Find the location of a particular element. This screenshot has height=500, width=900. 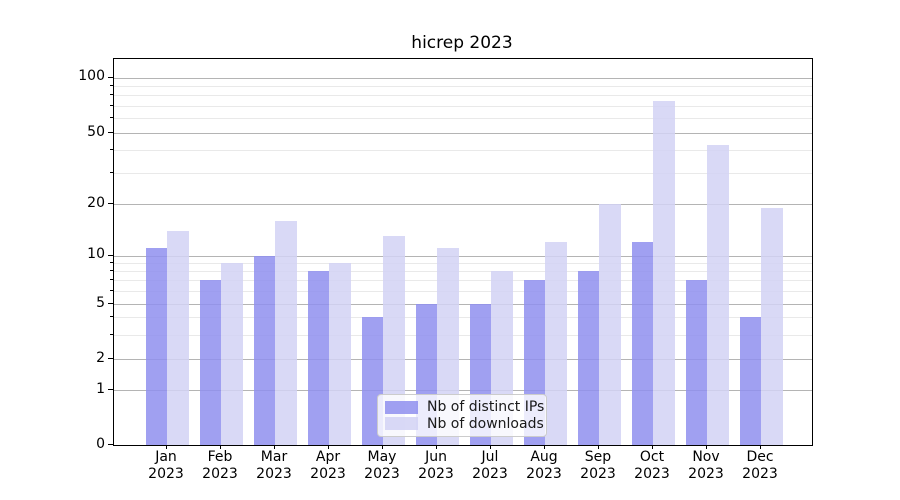

xtick-label-mar: Mar 2023 is located at coordinates (274, 466).